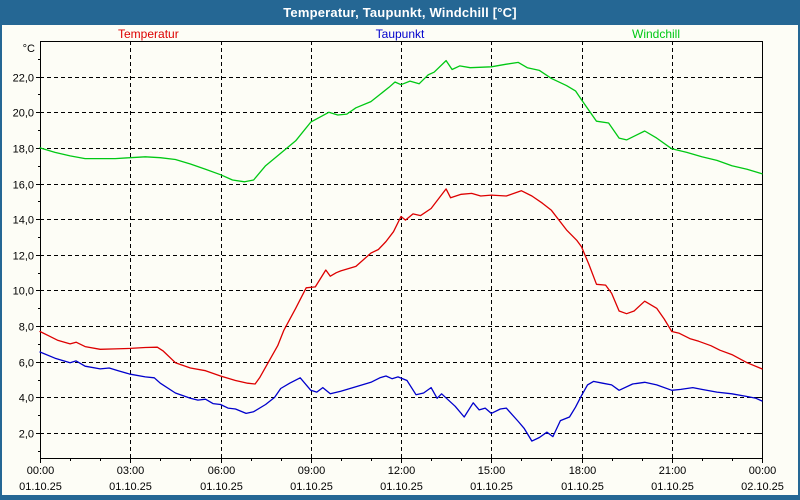 This screenshot has height=500, width=800. Describe the element at coordinates (131, 471) in the screenshot. I see `x-tick-time-label: 03:00` at that location.